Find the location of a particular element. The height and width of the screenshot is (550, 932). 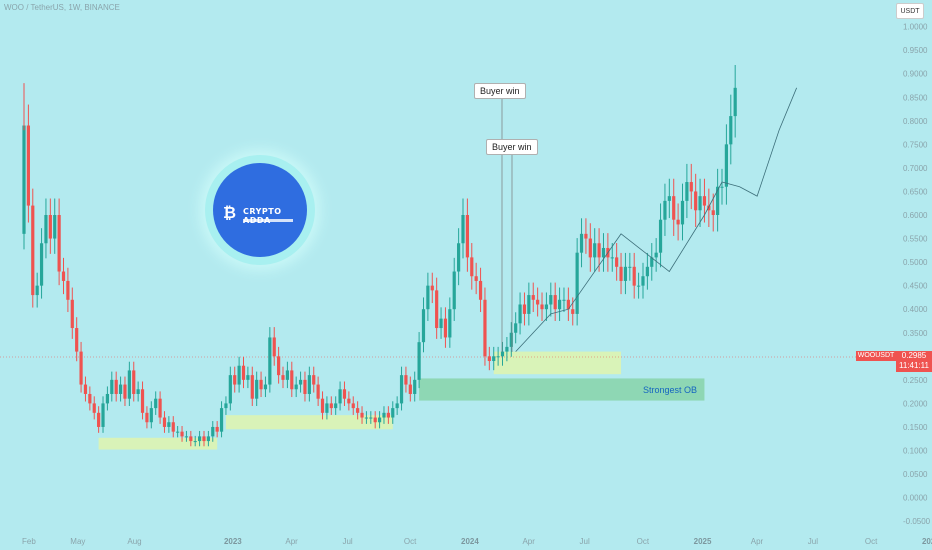

y-tick-label: 1.0000 is located at coordinates (915, 27).